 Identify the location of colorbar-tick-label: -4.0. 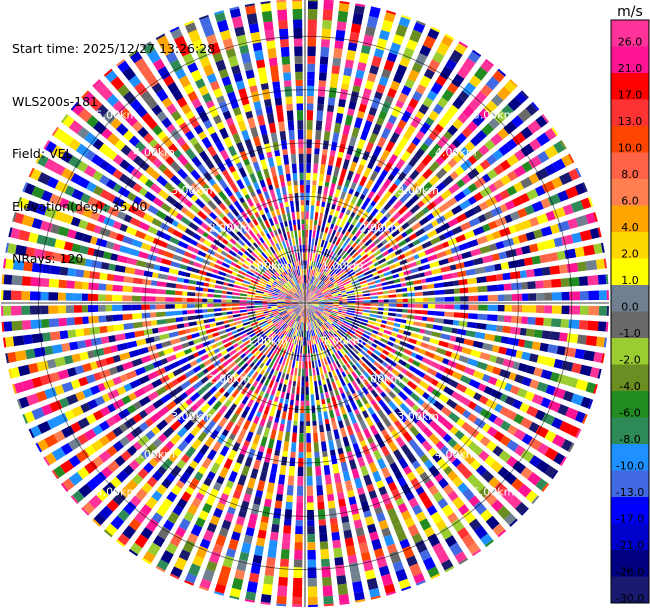
(629, 386).